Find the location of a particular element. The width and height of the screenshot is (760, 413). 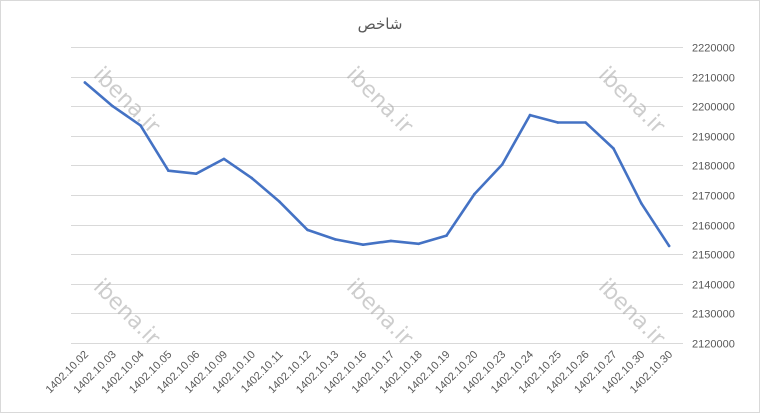

y-tick-label: 2130000 is located at coordinates (713, 315).